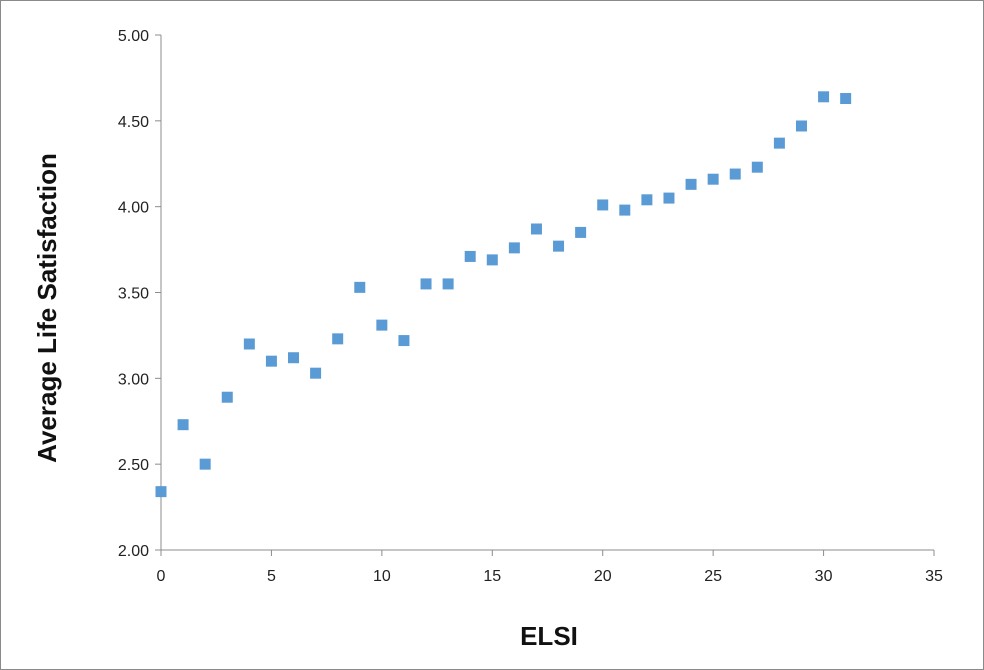 This screenshot has height=670, width=984. I want to click on x-axis-title: ELSI, so click(549, 636).